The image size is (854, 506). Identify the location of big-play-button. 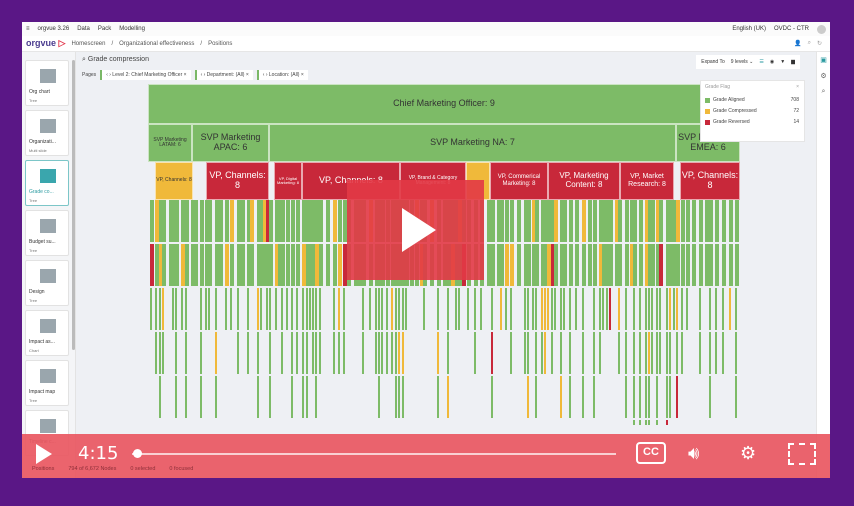
(415, 230).